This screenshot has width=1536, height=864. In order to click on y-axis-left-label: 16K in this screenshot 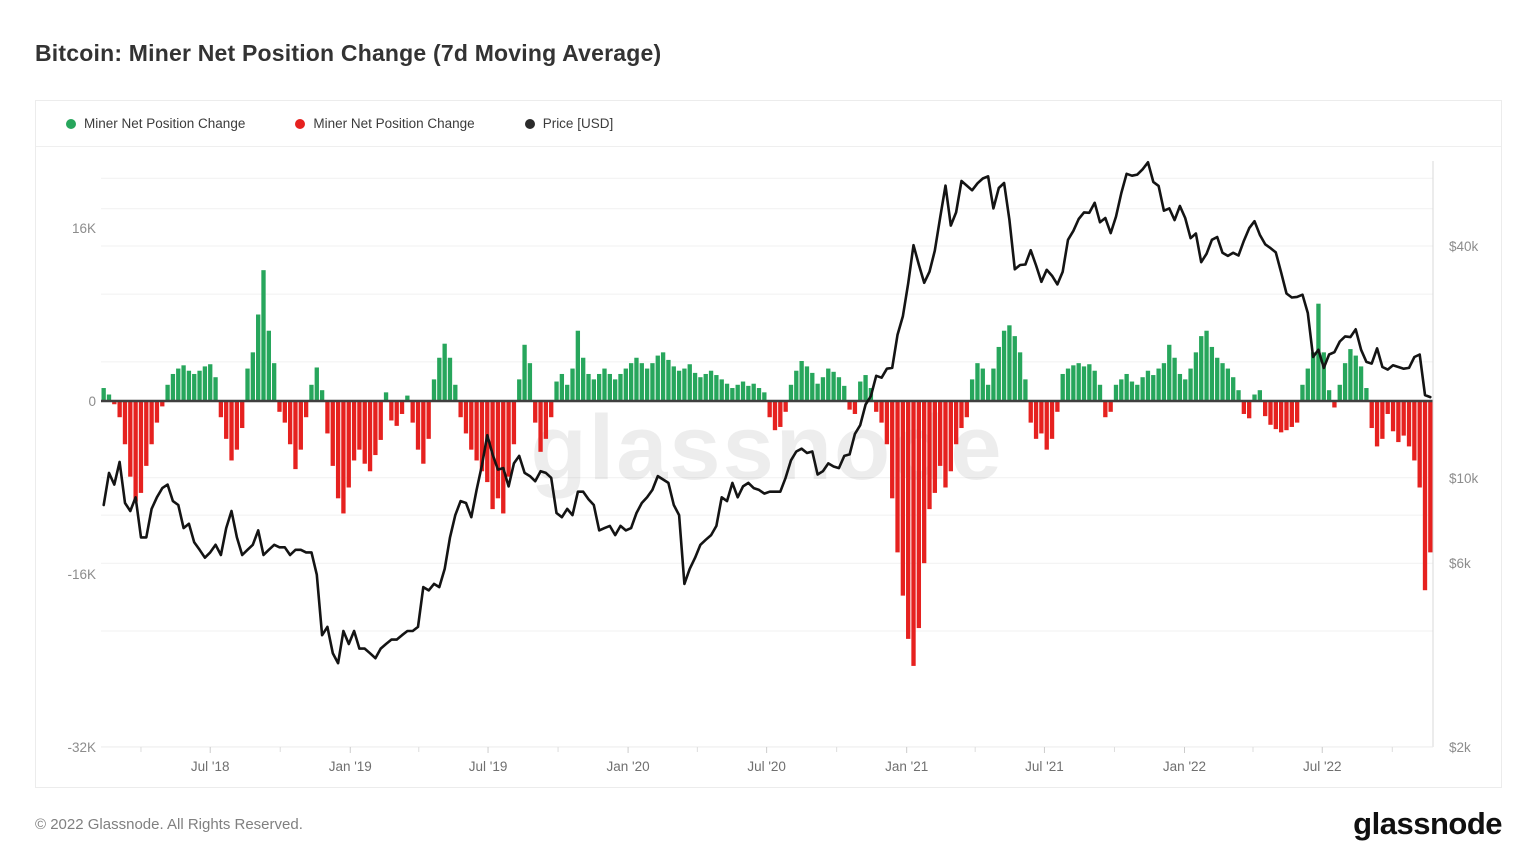, I will do `click(84, 228)`.